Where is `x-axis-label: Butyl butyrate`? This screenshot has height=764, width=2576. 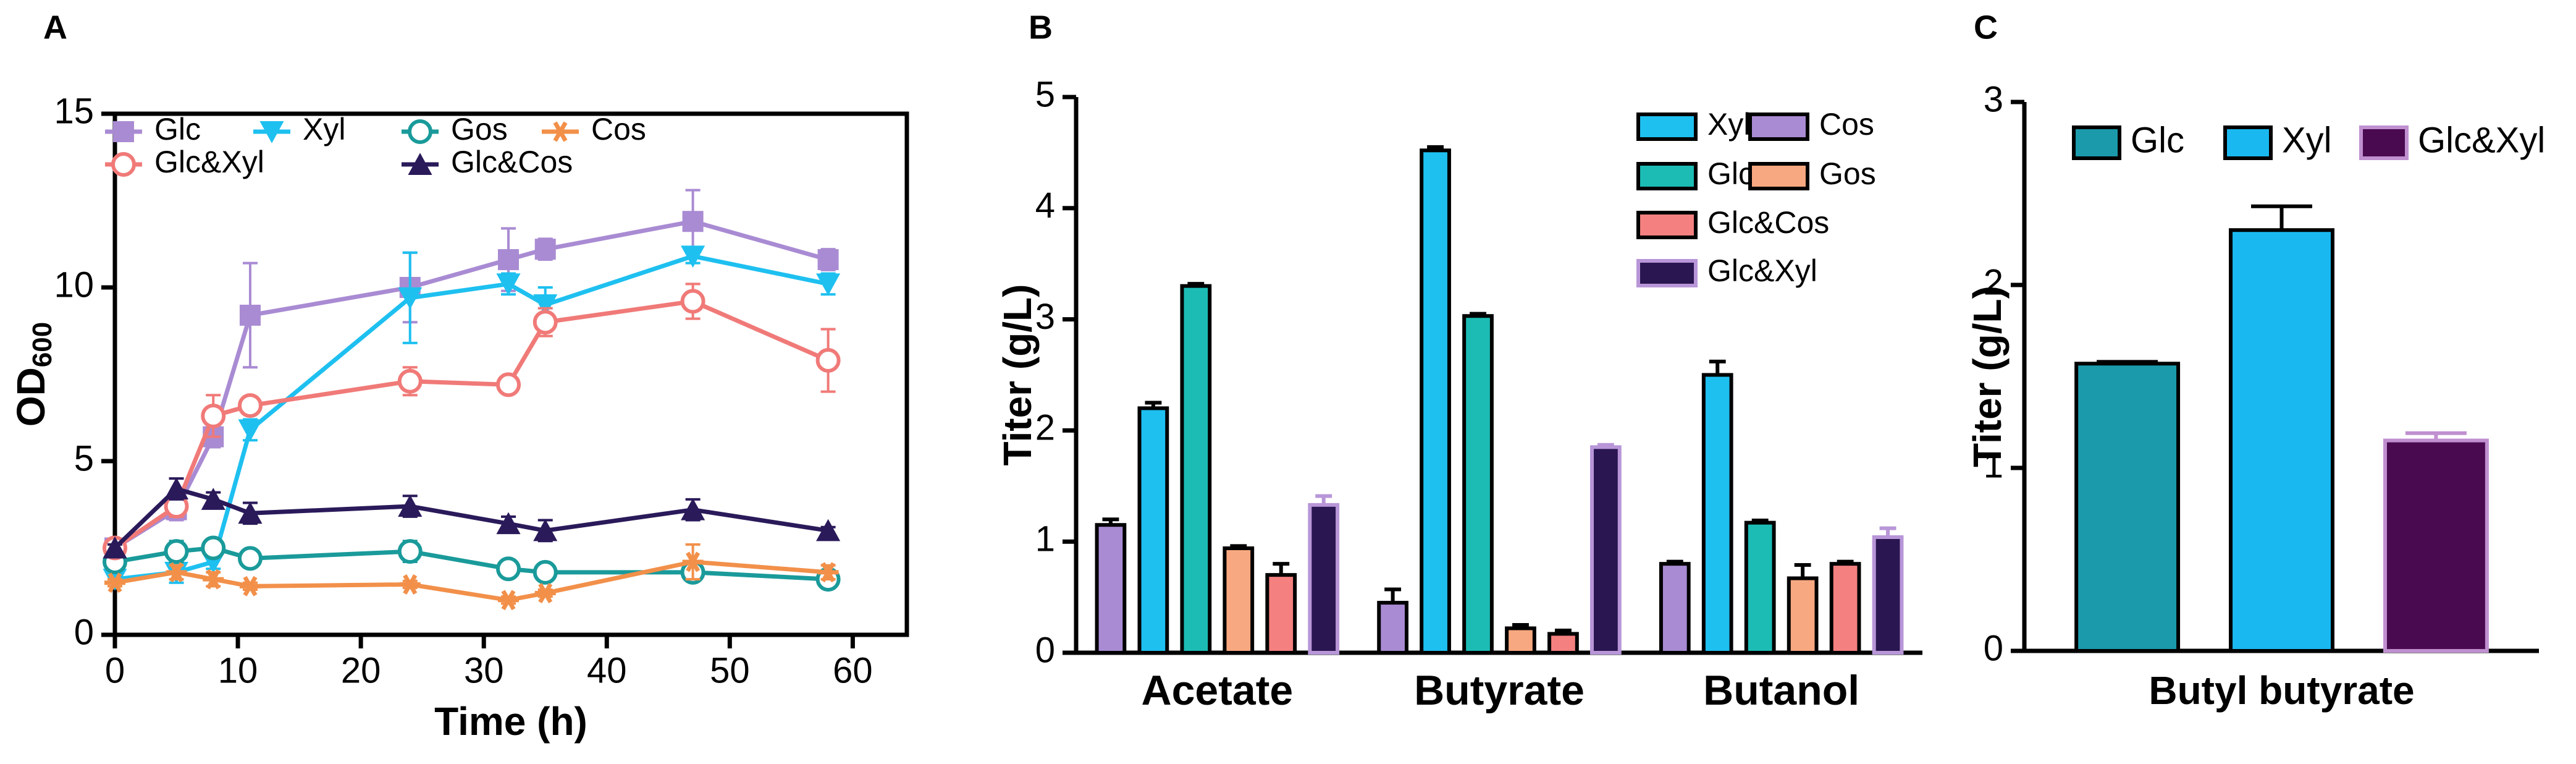
x-axis-label: Butyl butyrate is located at coordinates (2281, 690).